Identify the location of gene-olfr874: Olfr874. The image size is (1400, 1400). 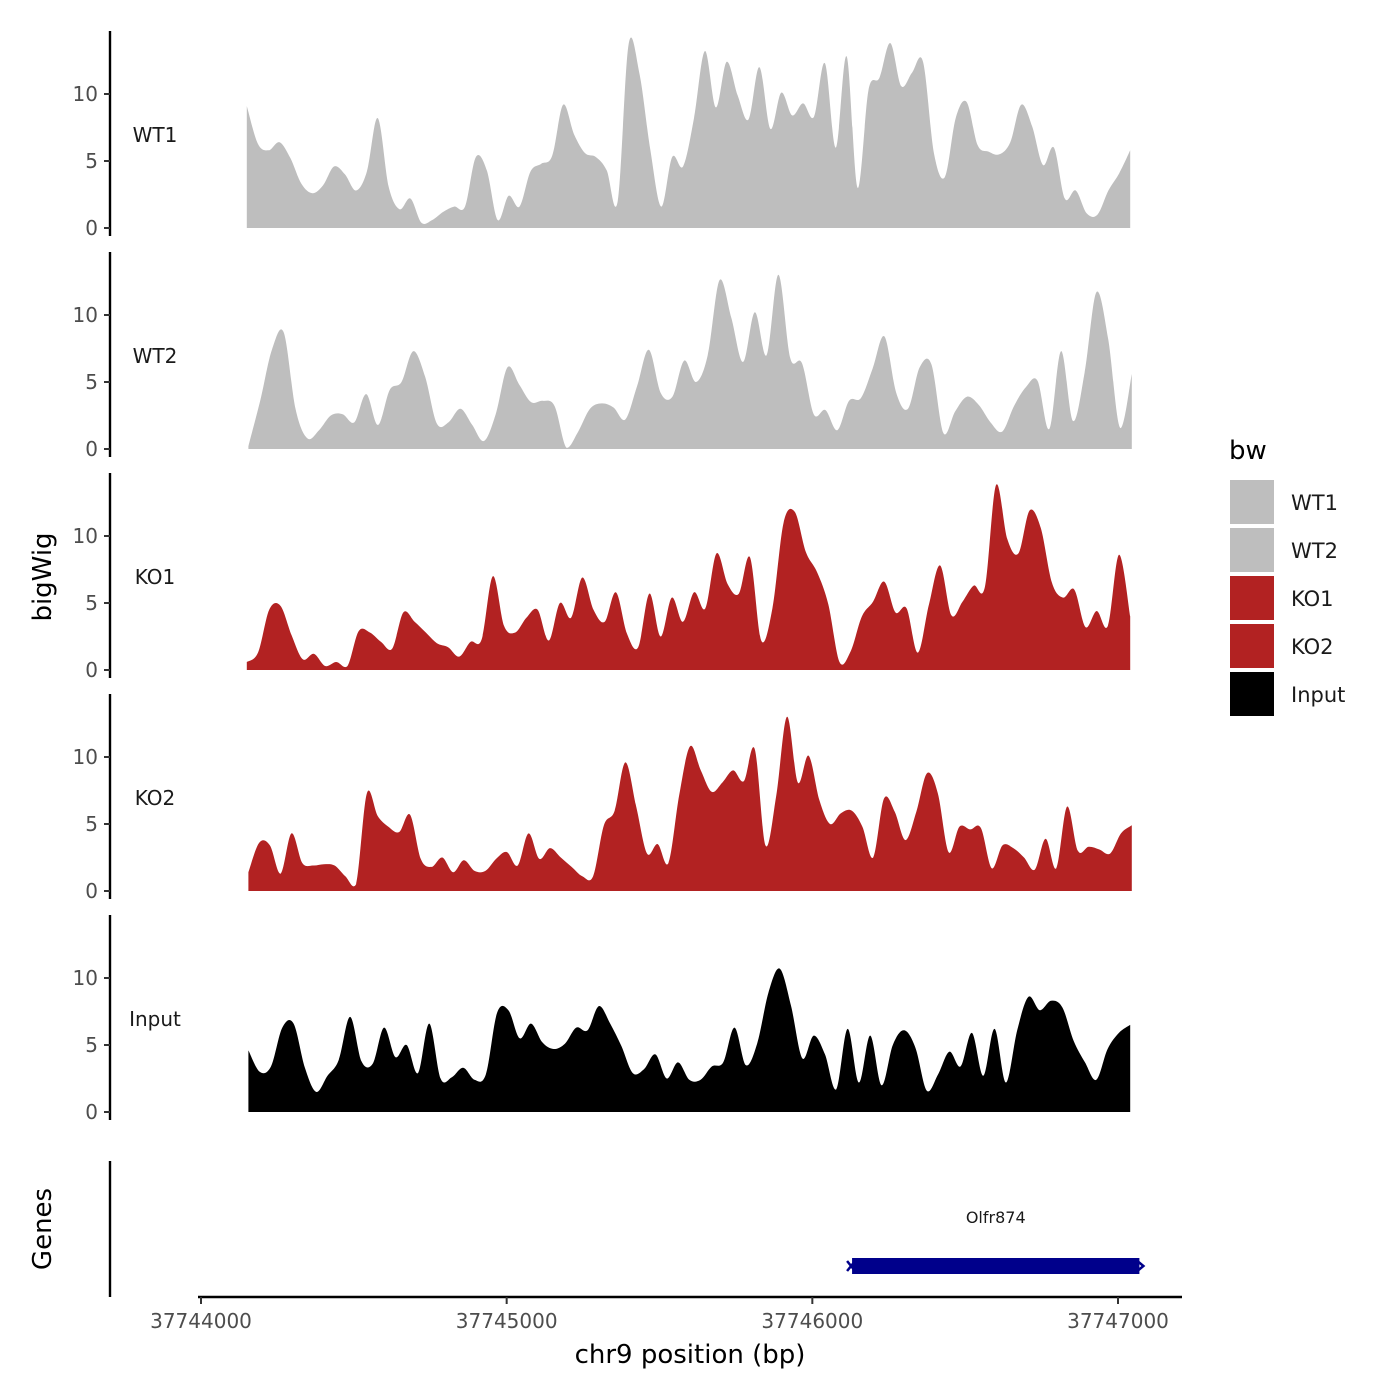
(996, 1241).